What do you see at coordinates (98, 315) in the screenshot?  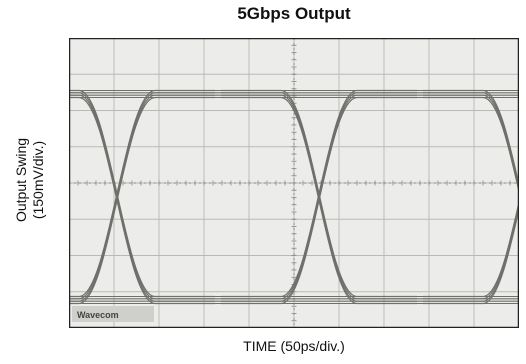 I see `scope-badge-text: Wavecom` at bounding box center [98, 315].